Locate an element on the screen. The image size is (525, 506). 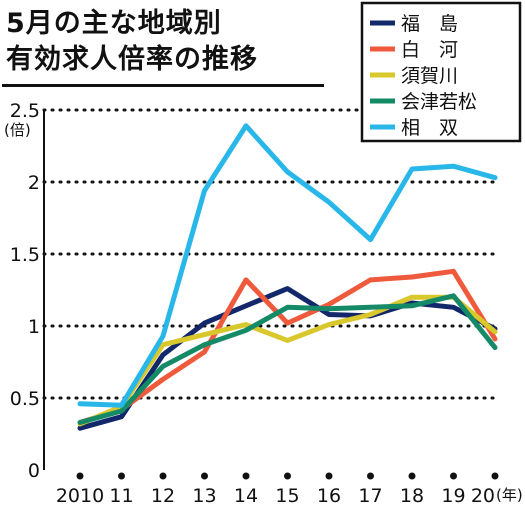
x-tick-label: 2010 is located at coordinates (80, 495).